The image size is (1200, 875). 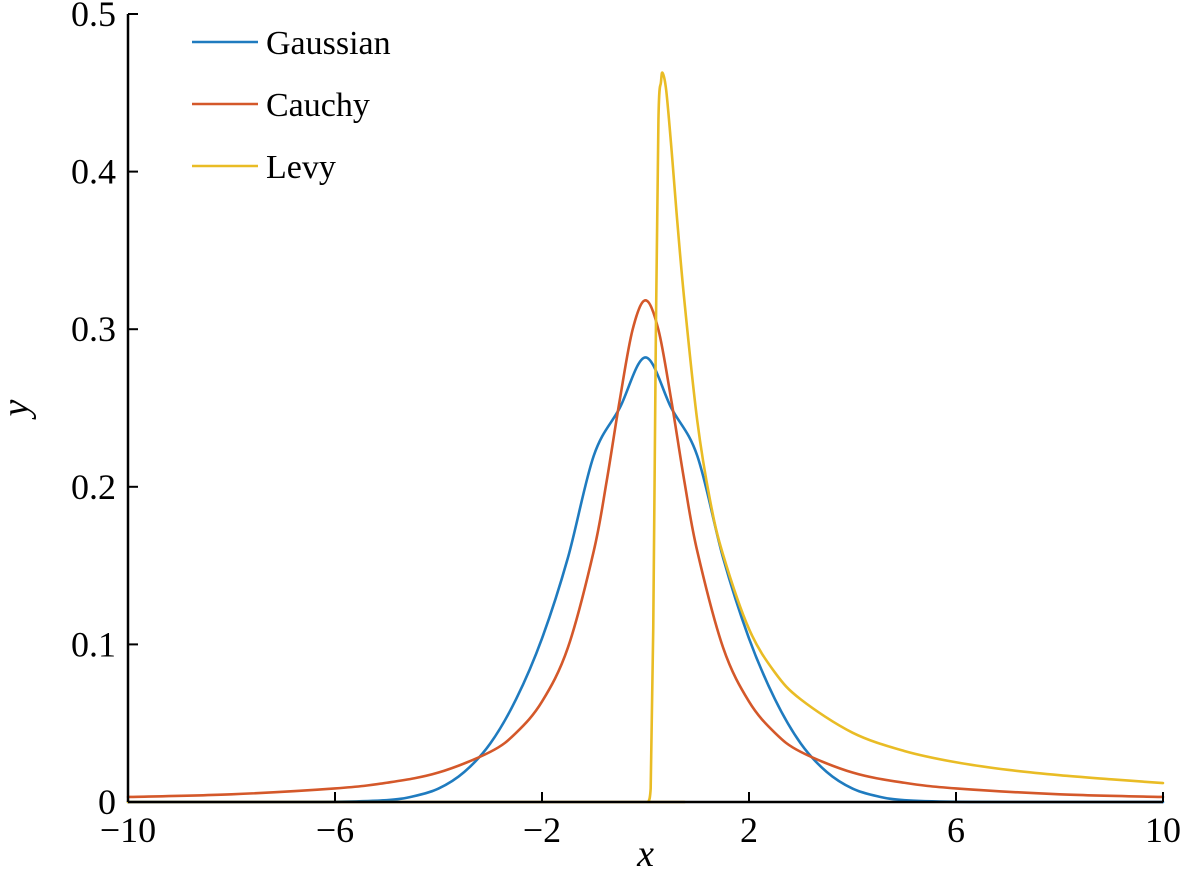 I want to click on y-tick-label: 0.1, so click(x=93, y=644).